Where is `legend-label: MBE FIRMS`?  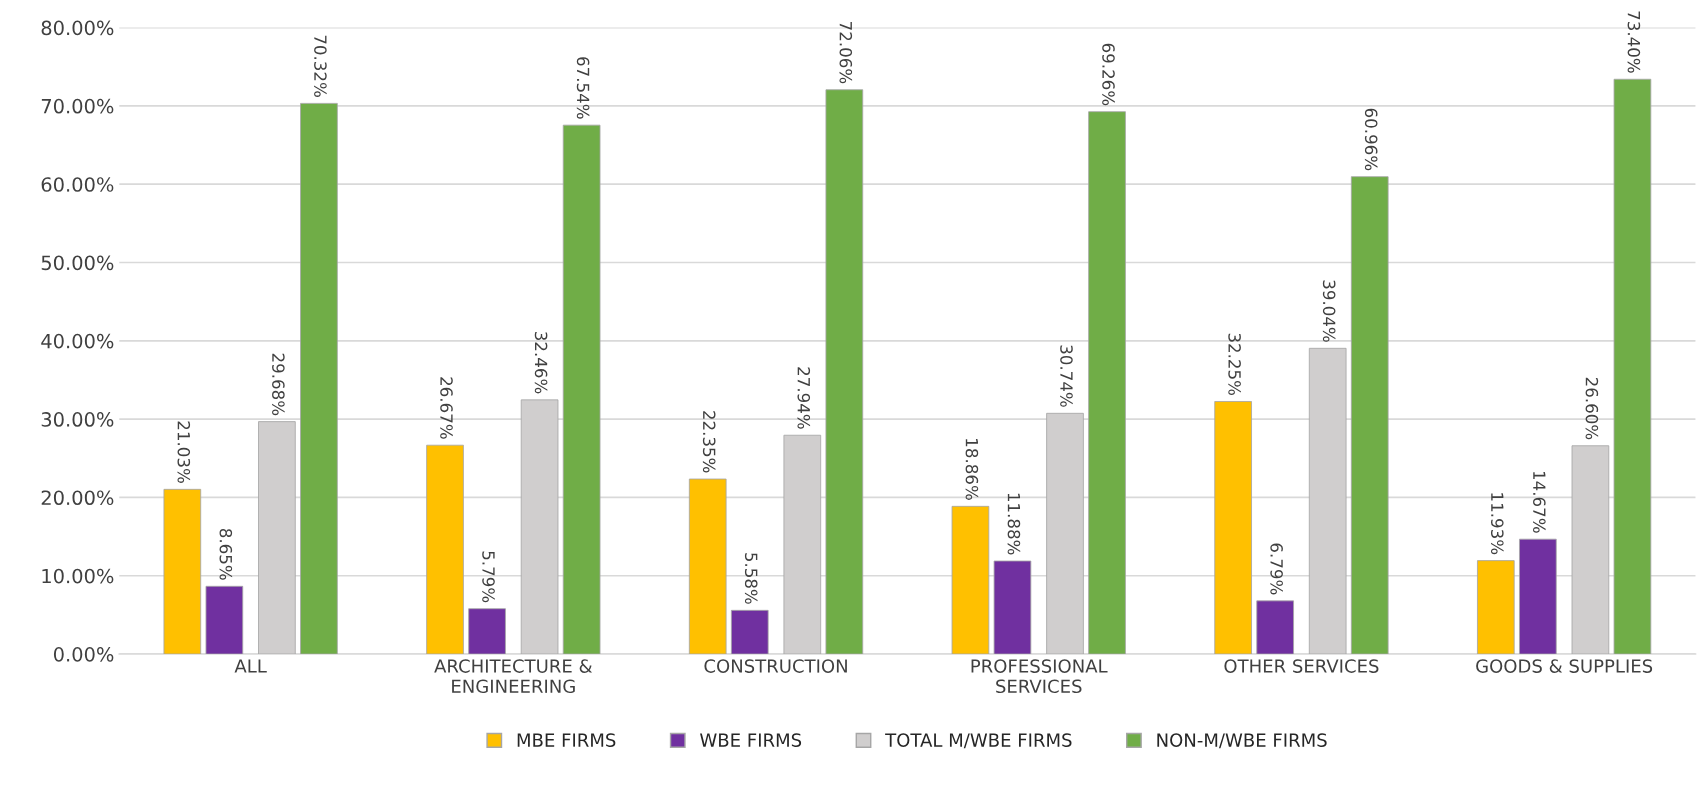 legend-label: MBE FIRMS is located at coordinates (566, 740).